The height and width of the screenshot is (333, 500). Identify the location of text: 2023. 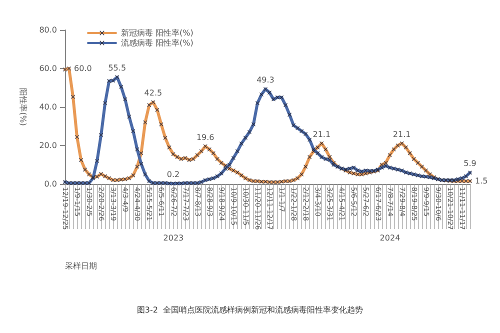
(173, 238).